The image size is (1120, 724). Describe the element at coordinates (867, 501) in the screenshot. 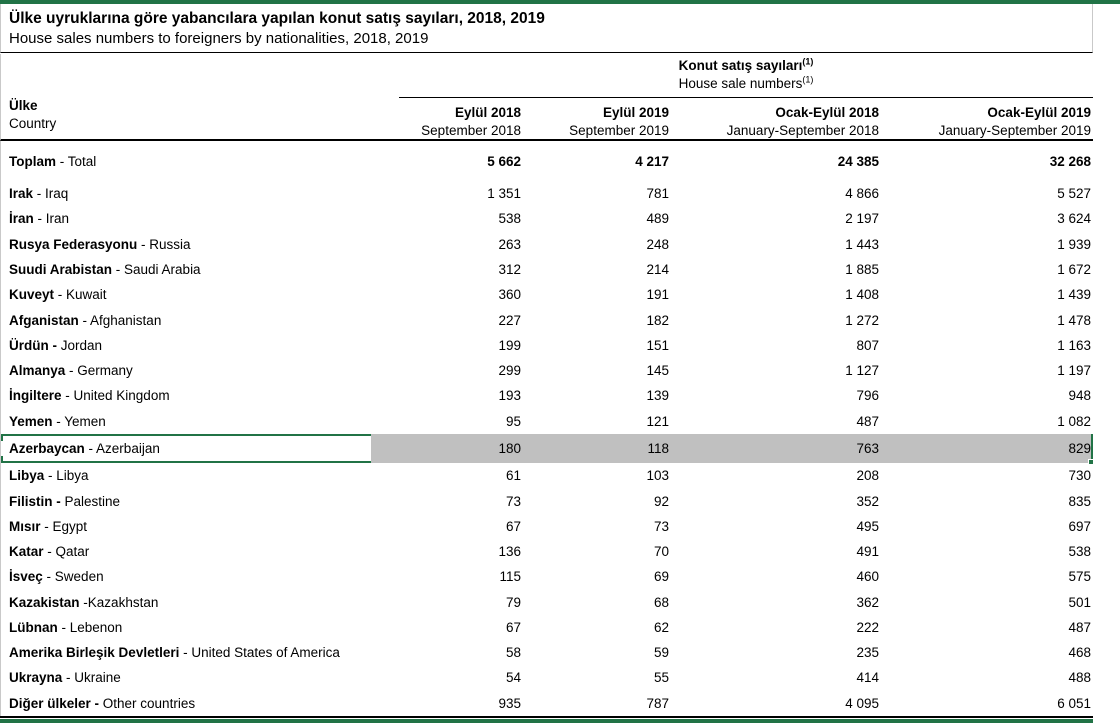

I see `value-cell: 352` at that location.